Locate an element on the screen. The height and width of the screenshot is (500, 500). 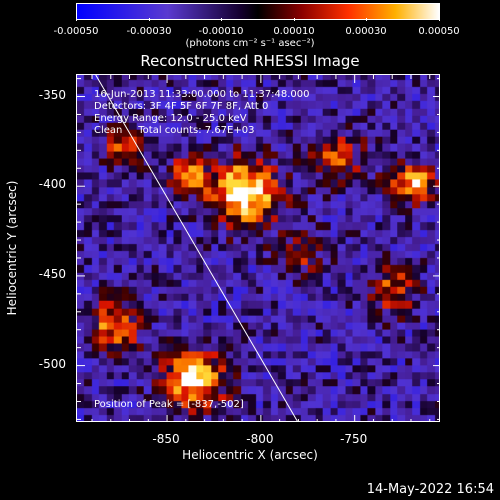
y-tick-label: -400 is located at coordinates (52, 184).